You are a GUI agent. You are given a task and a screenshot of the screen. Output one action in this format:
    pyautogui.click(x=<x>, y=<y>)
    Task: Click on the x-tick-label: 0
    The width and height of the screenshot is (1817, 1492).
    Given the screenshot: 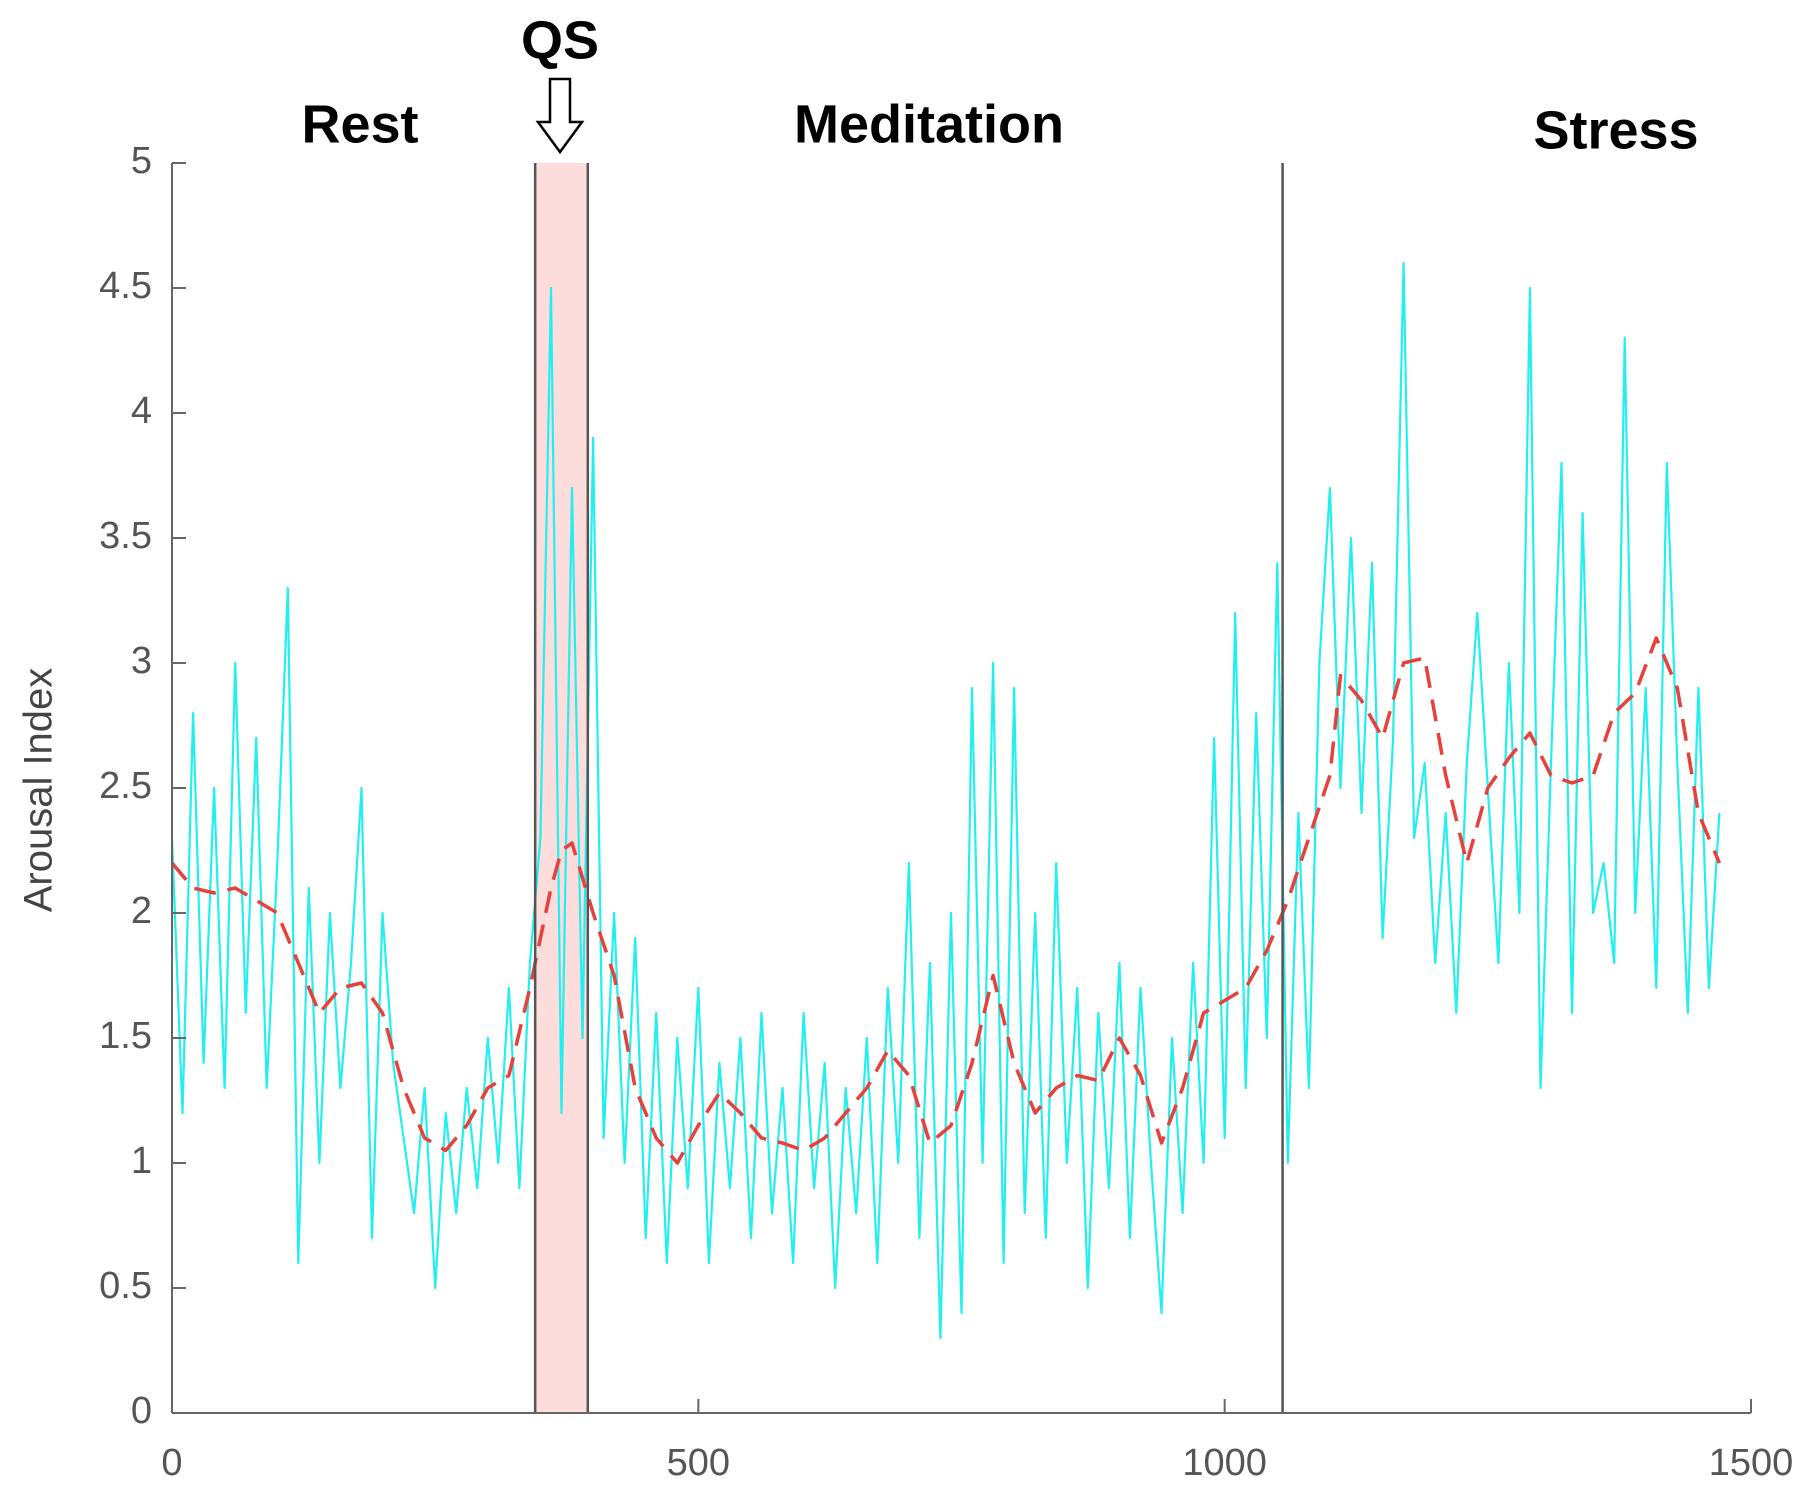 What is the action you would take?
    pyautogui.click(x=171, y=1463)
    